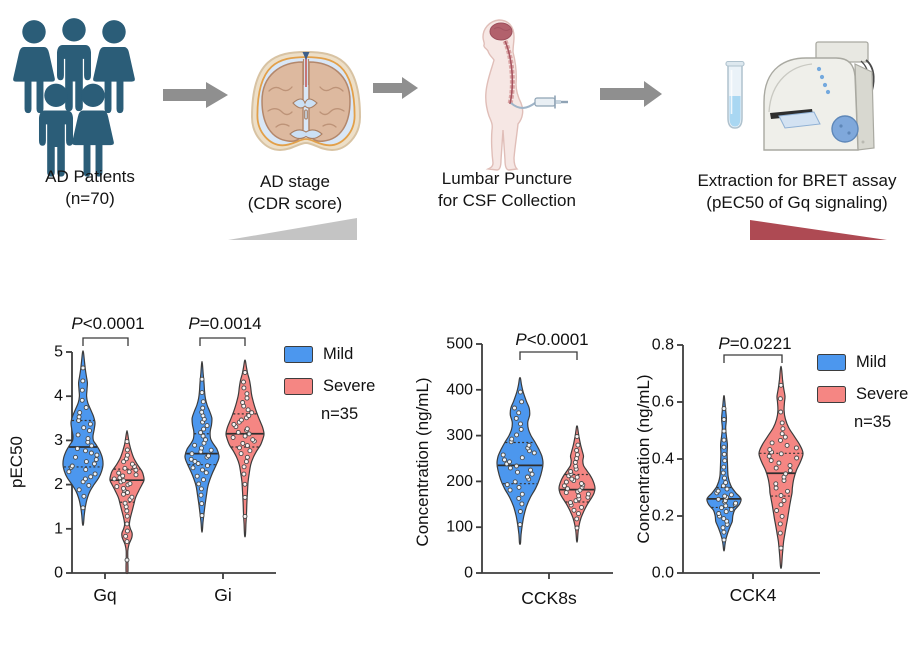 Image resolution: width=924 pixels, height=646 pixels. I want to click on y-tick-label: 0.8, so click(663, 345).